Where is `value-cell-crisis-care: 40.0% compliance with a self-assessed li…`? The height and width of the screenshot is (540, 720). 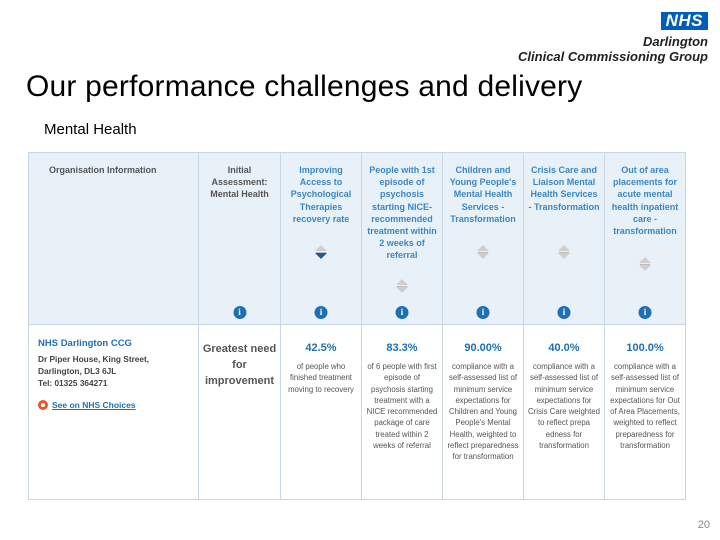
value-cell-crisis-care: 40.0% compliance with a self-assessed li… is located at coordinates (564, 412).